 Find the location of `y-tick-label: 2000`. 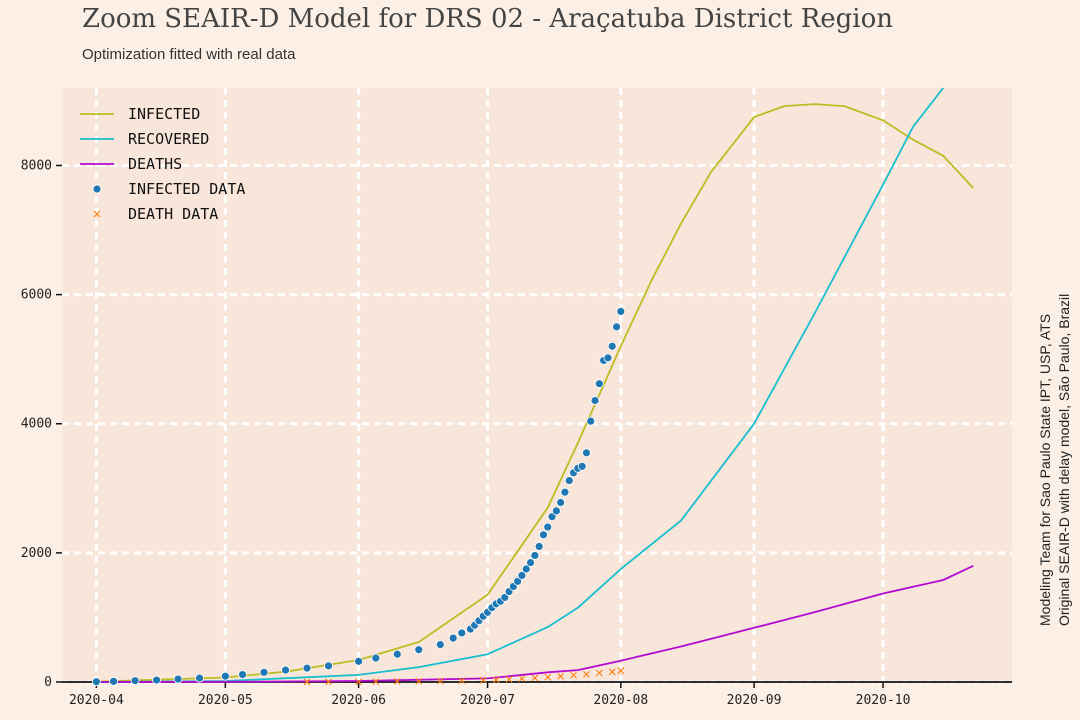

y-tick-label: 2000 is located at coordinates (36, 553).